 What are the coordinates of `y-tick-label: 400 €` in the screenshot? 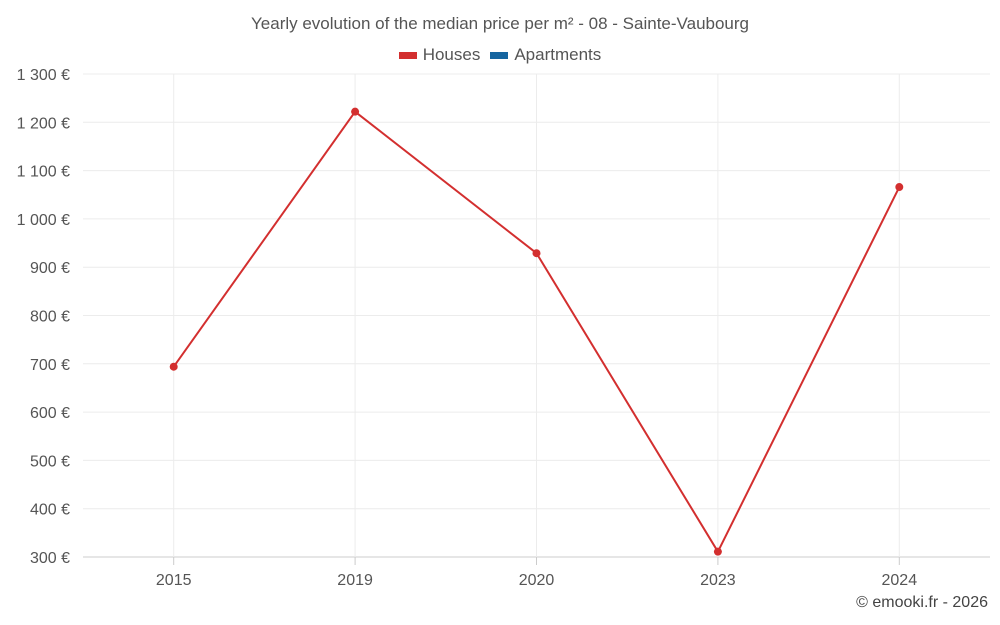 It's located at (50, 510).